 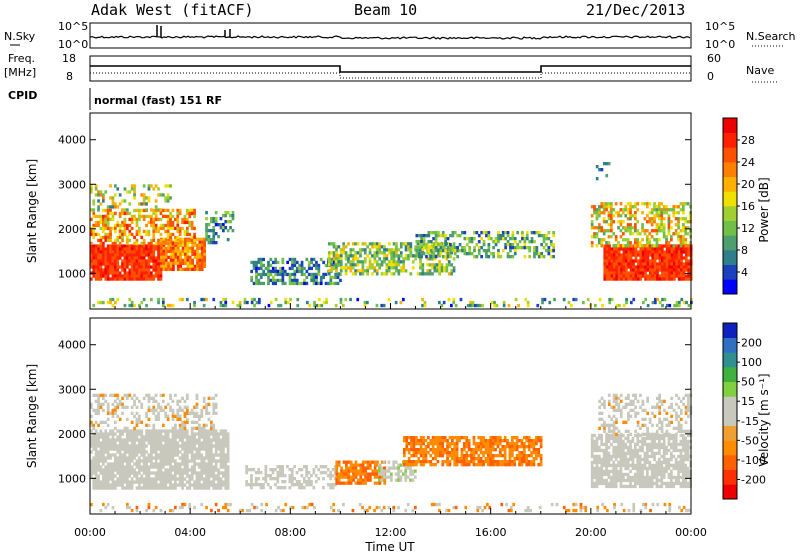 What do you see at coordinates (72, 184) in the screenshot?
I see `y-tick-label: 3000` at bounding box center [72, 184].